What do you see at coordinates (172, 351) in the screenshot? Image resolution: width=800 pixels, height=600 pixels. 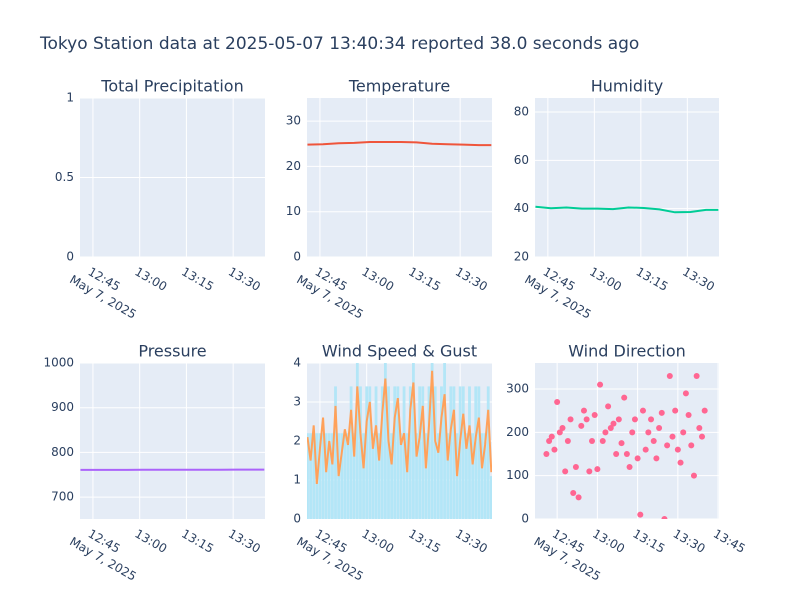 I see `subplot-title: Pressure` at bounding box center [172, 351].